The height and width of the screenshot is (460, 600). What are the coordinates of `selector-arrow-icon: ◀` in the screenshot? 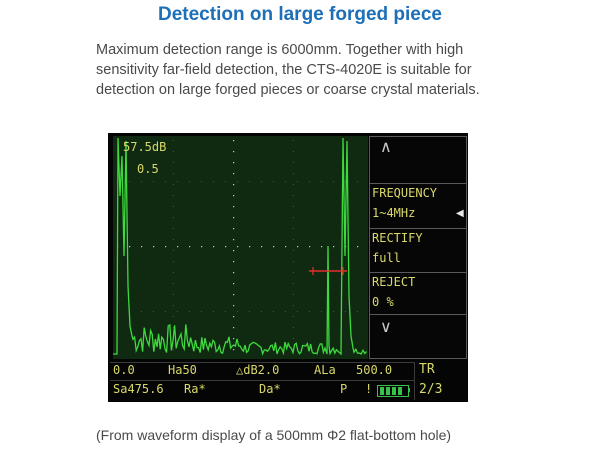 It's located at (460, 213).